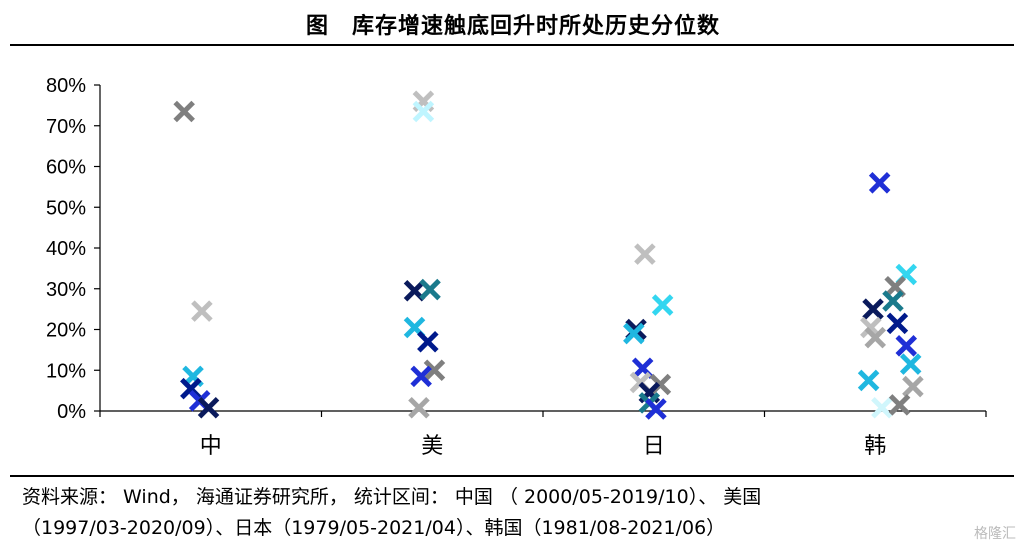 The image size is (1026, 549). I want to click on y-tick-label: 50%, so click(66, 208).